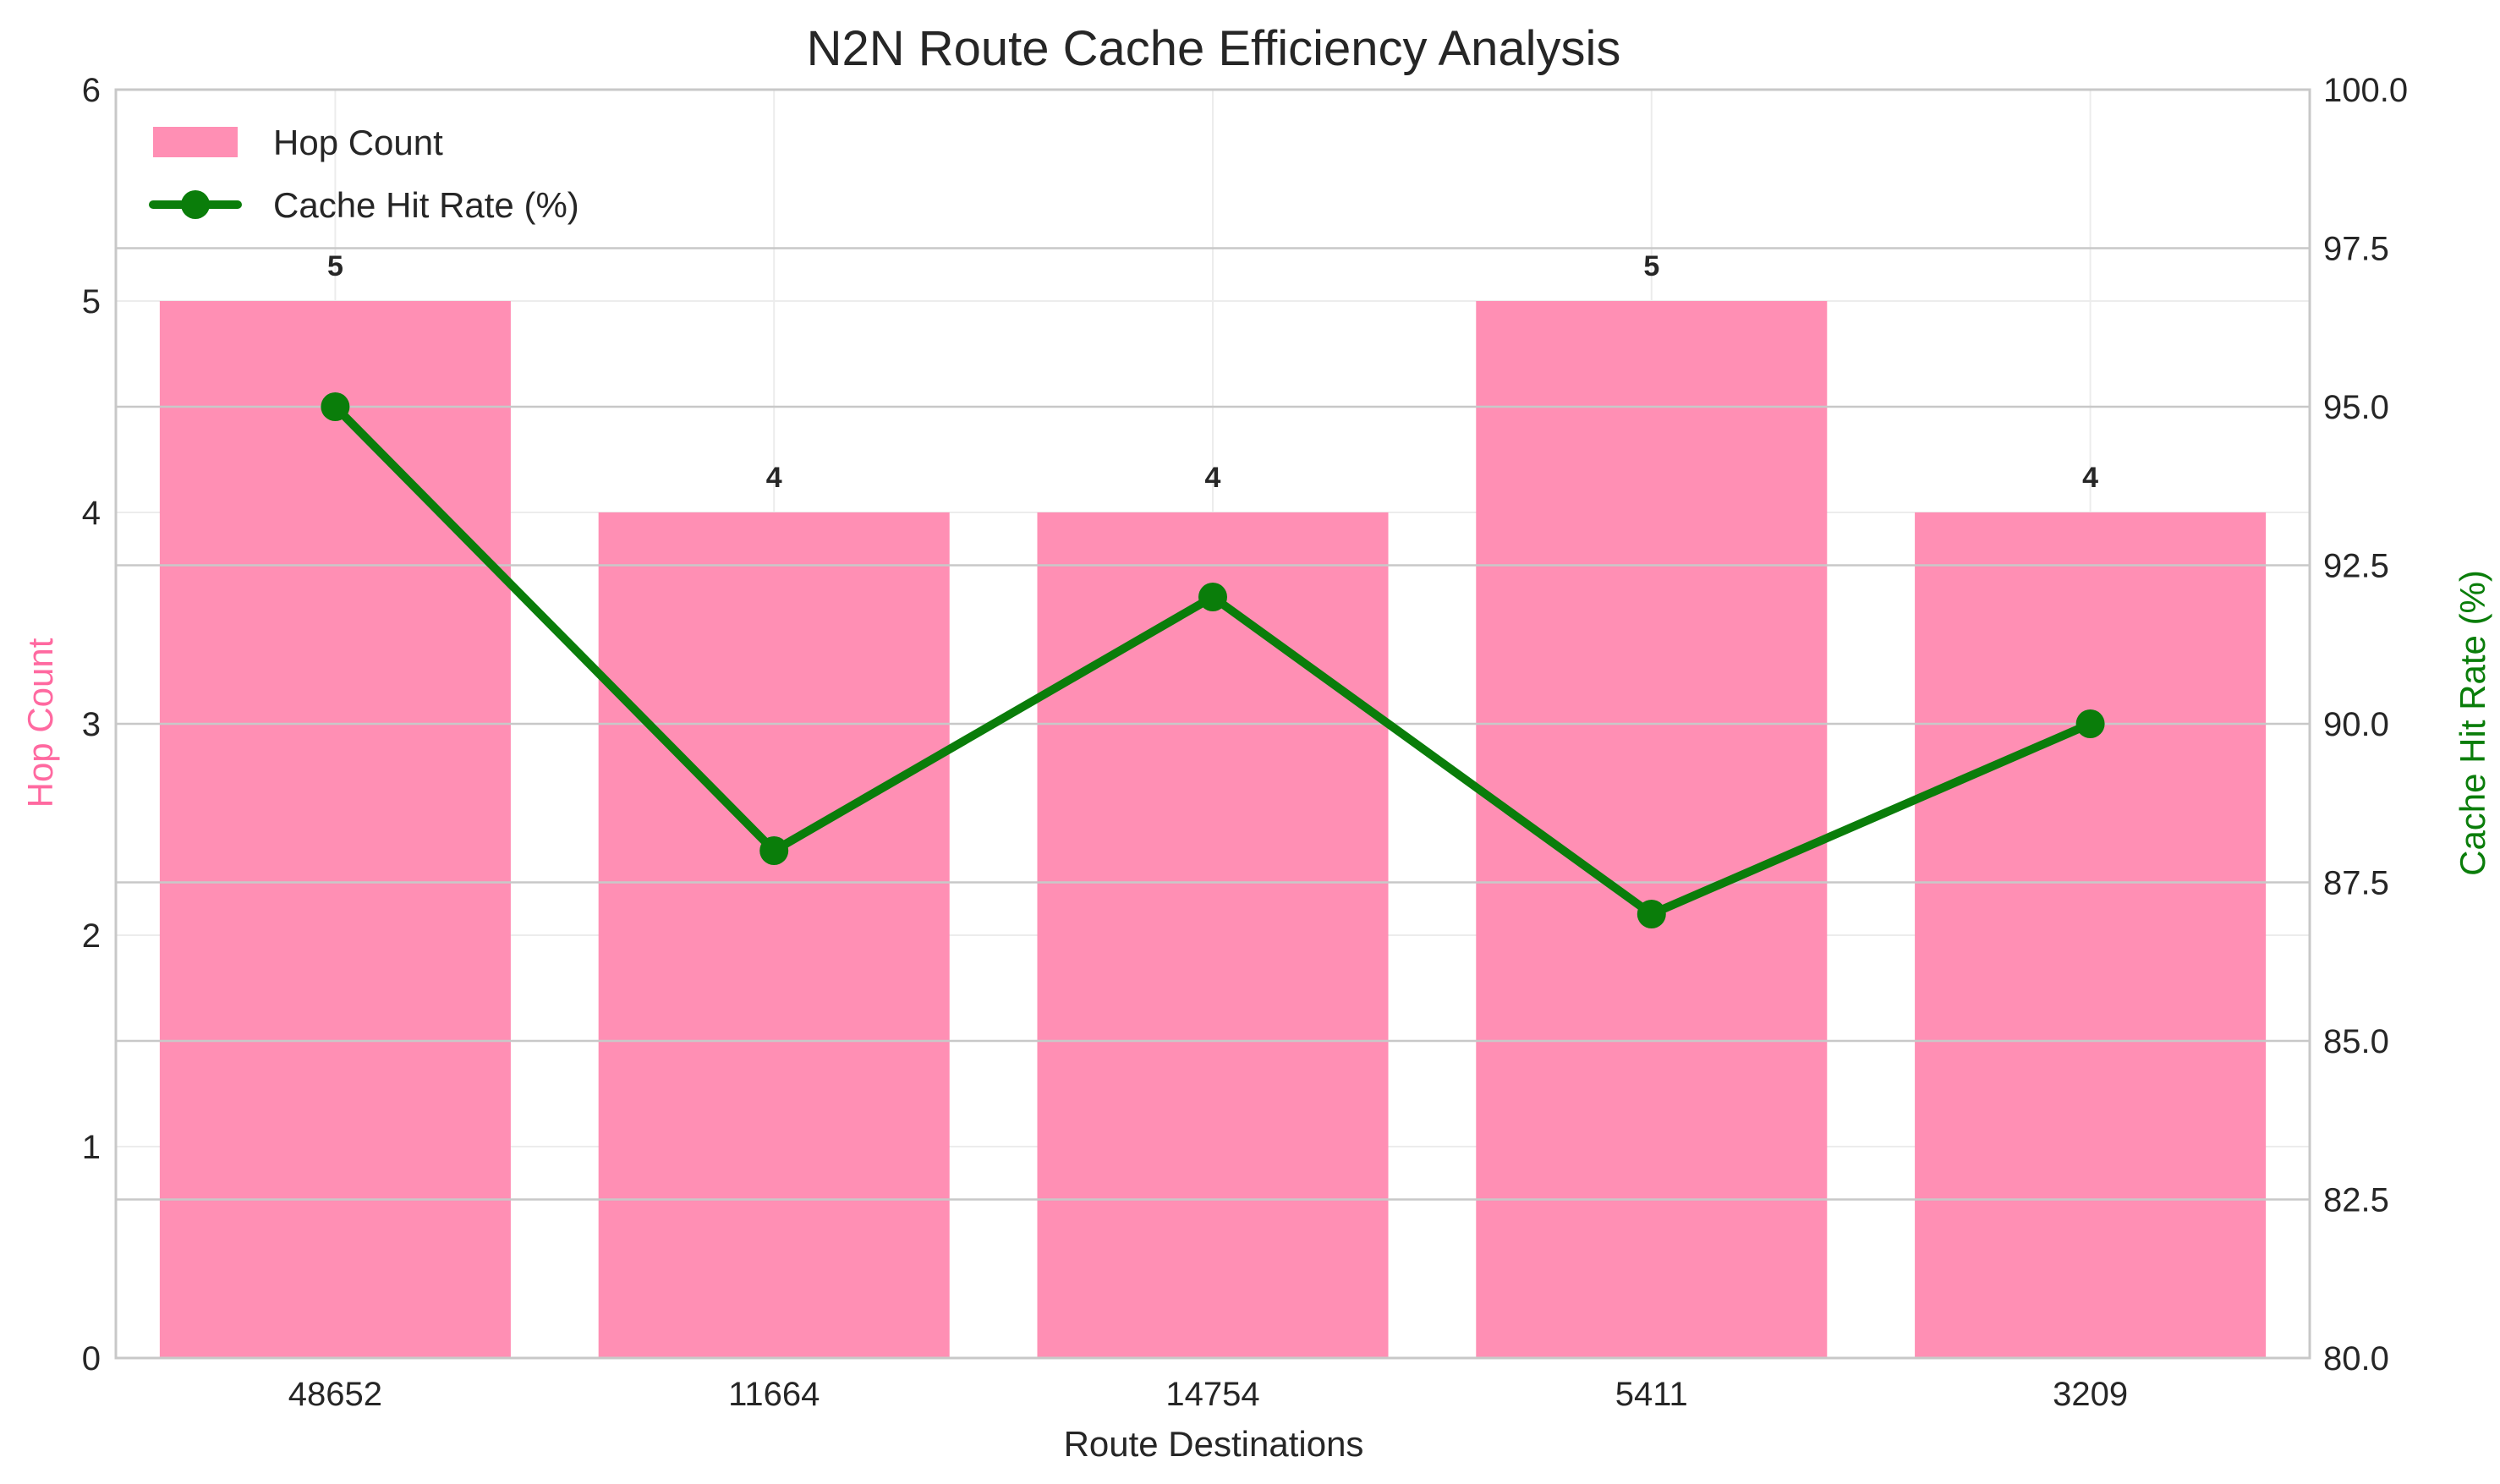  Describe the element at coordinates (195, 204) in the screenshot. I see `legend-marker-cache-hit-rate` at that location.